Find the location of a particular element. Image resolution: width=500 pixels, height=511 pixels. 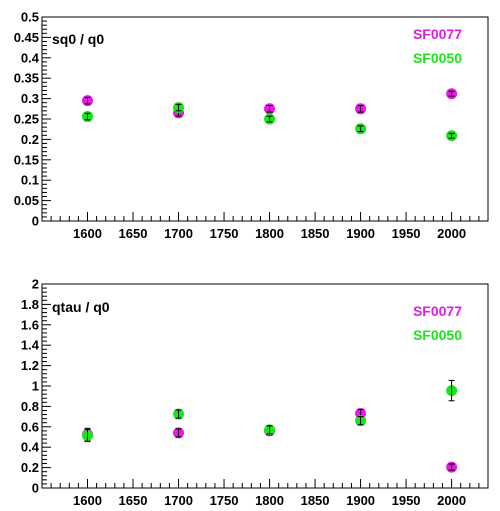

y-tick-label: 1.6 is located at coordinates (30, 324).